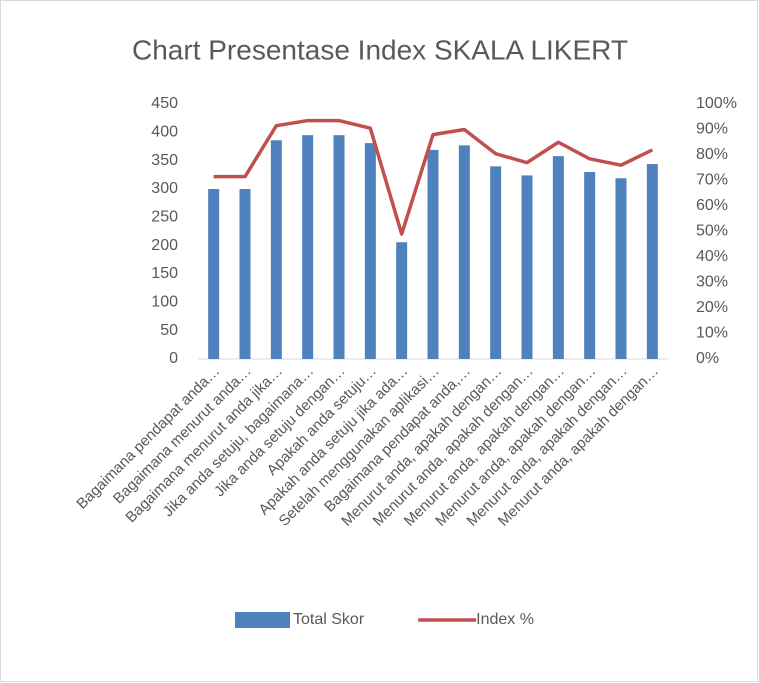 This screenshot has width=759, height=683. Describe the element at coordinates (164, 103) in the screenshot. I see `y-tick-label: 450` at that location.